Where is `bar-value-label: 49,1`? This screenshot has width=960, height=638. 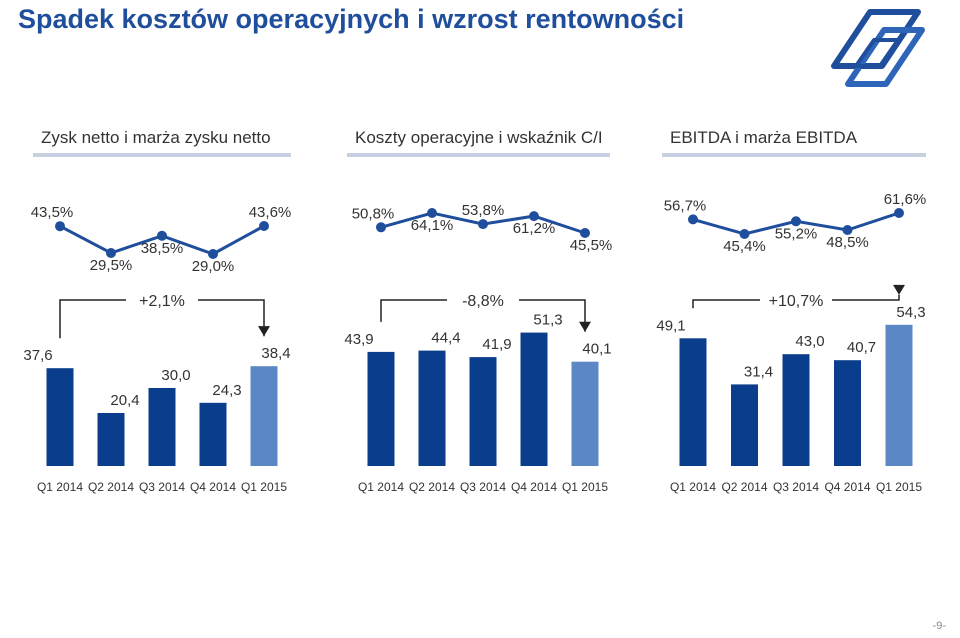
bar-value-label: 49,1 is located at coordinates (670, 325).